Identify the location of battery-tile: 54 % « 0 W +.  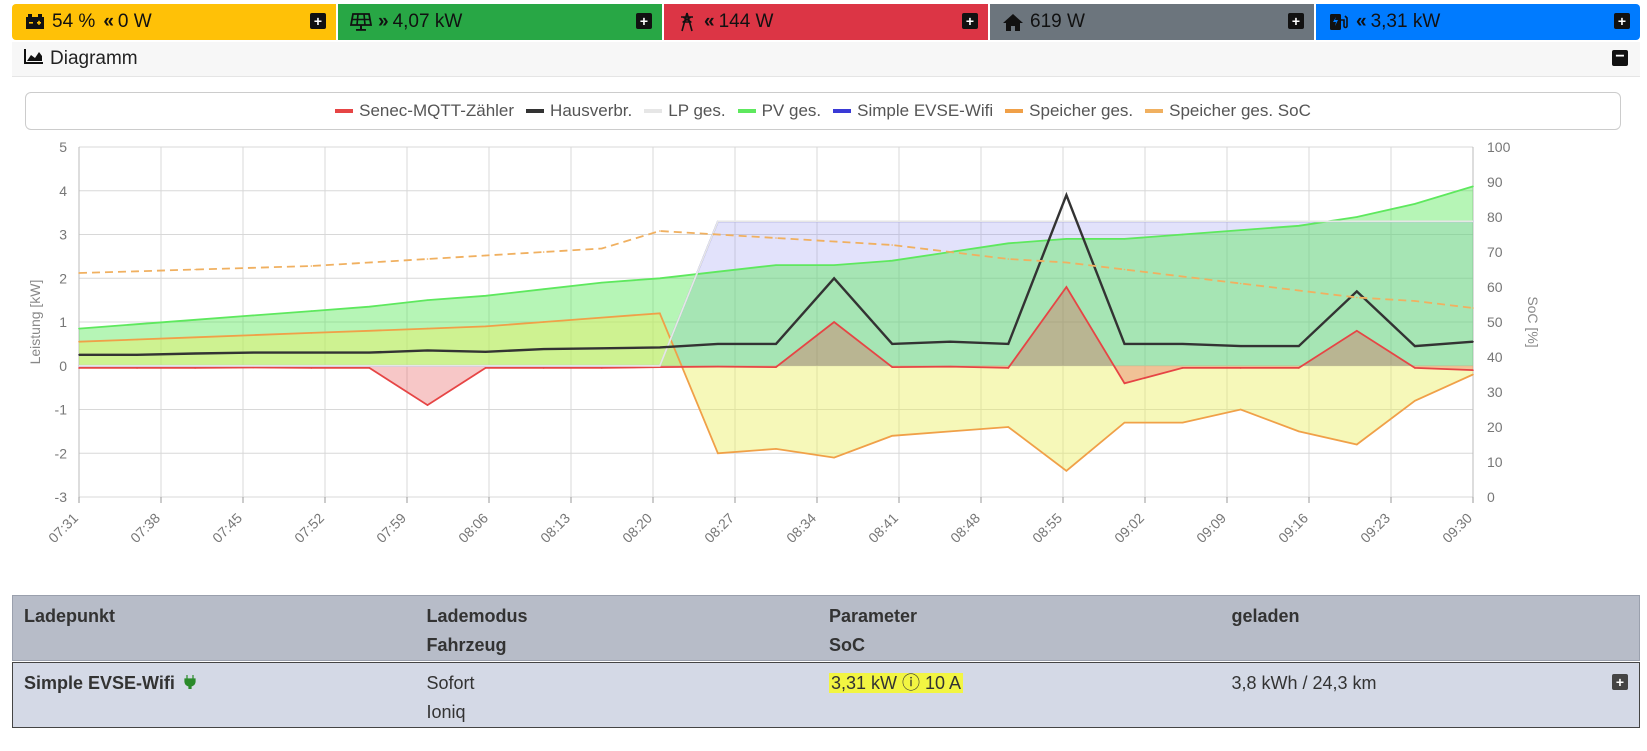
(174, 22).